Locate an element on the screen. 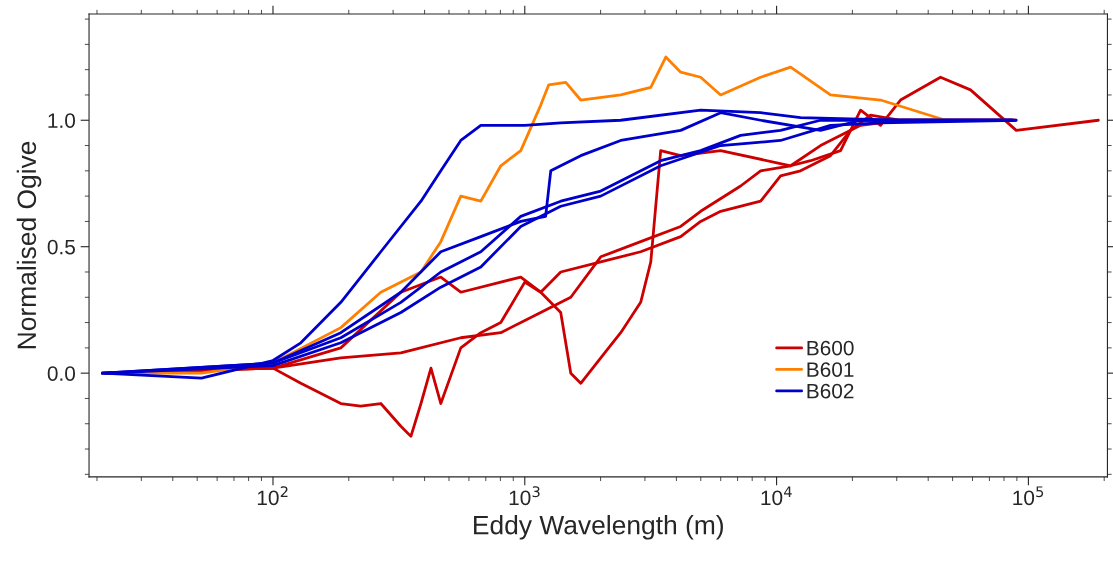 The height and width of the screenshot is (561, 1113). x-tick-label: 10$^{2}$ is located at coordinates (272, 496).